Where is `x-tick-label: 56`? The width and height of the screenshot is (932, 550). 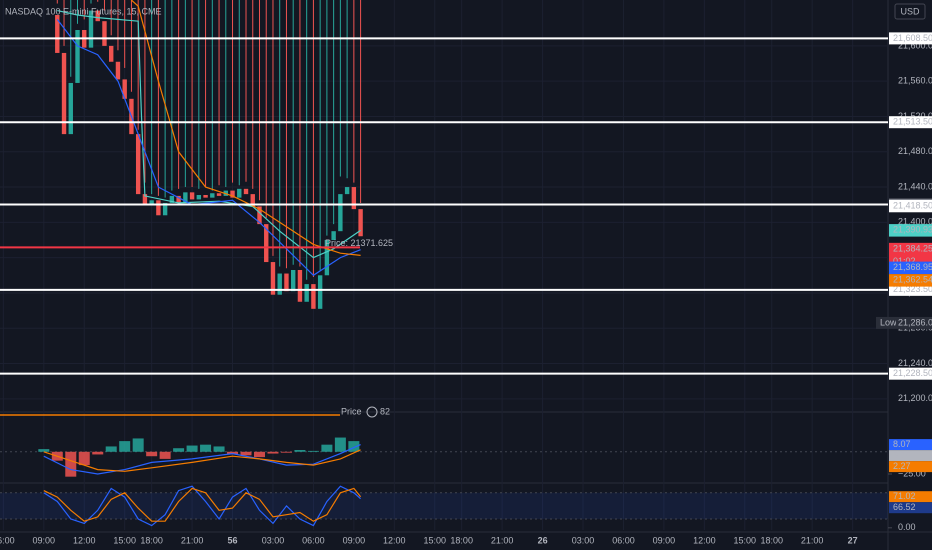 x-tick-label: 56 is located at coordinates (233, 540).